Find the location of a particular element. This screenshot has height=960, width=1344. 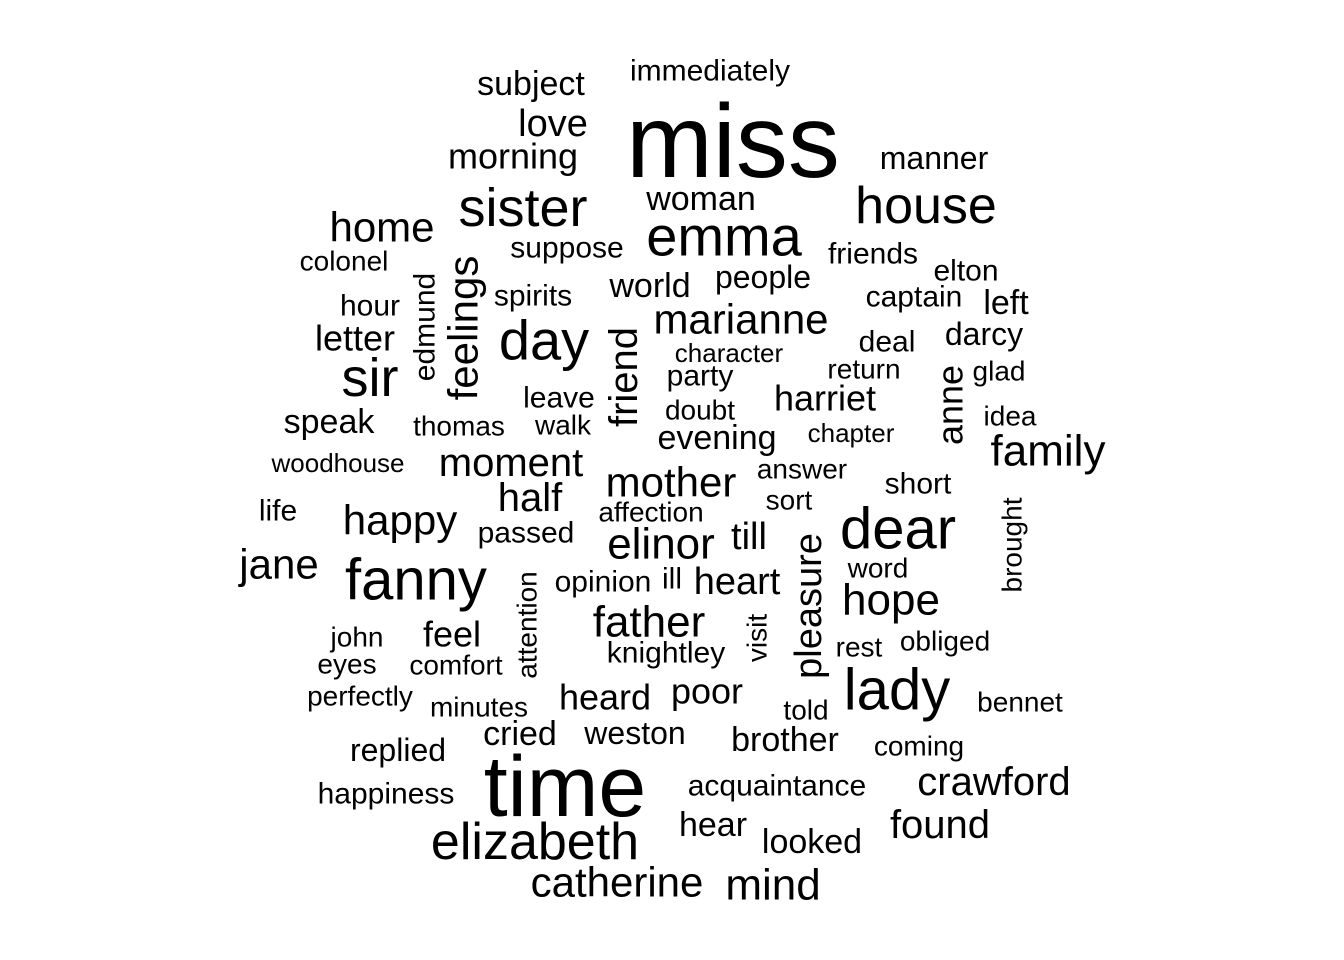

word-harriet: harriet is located at coordinates (825, 398).